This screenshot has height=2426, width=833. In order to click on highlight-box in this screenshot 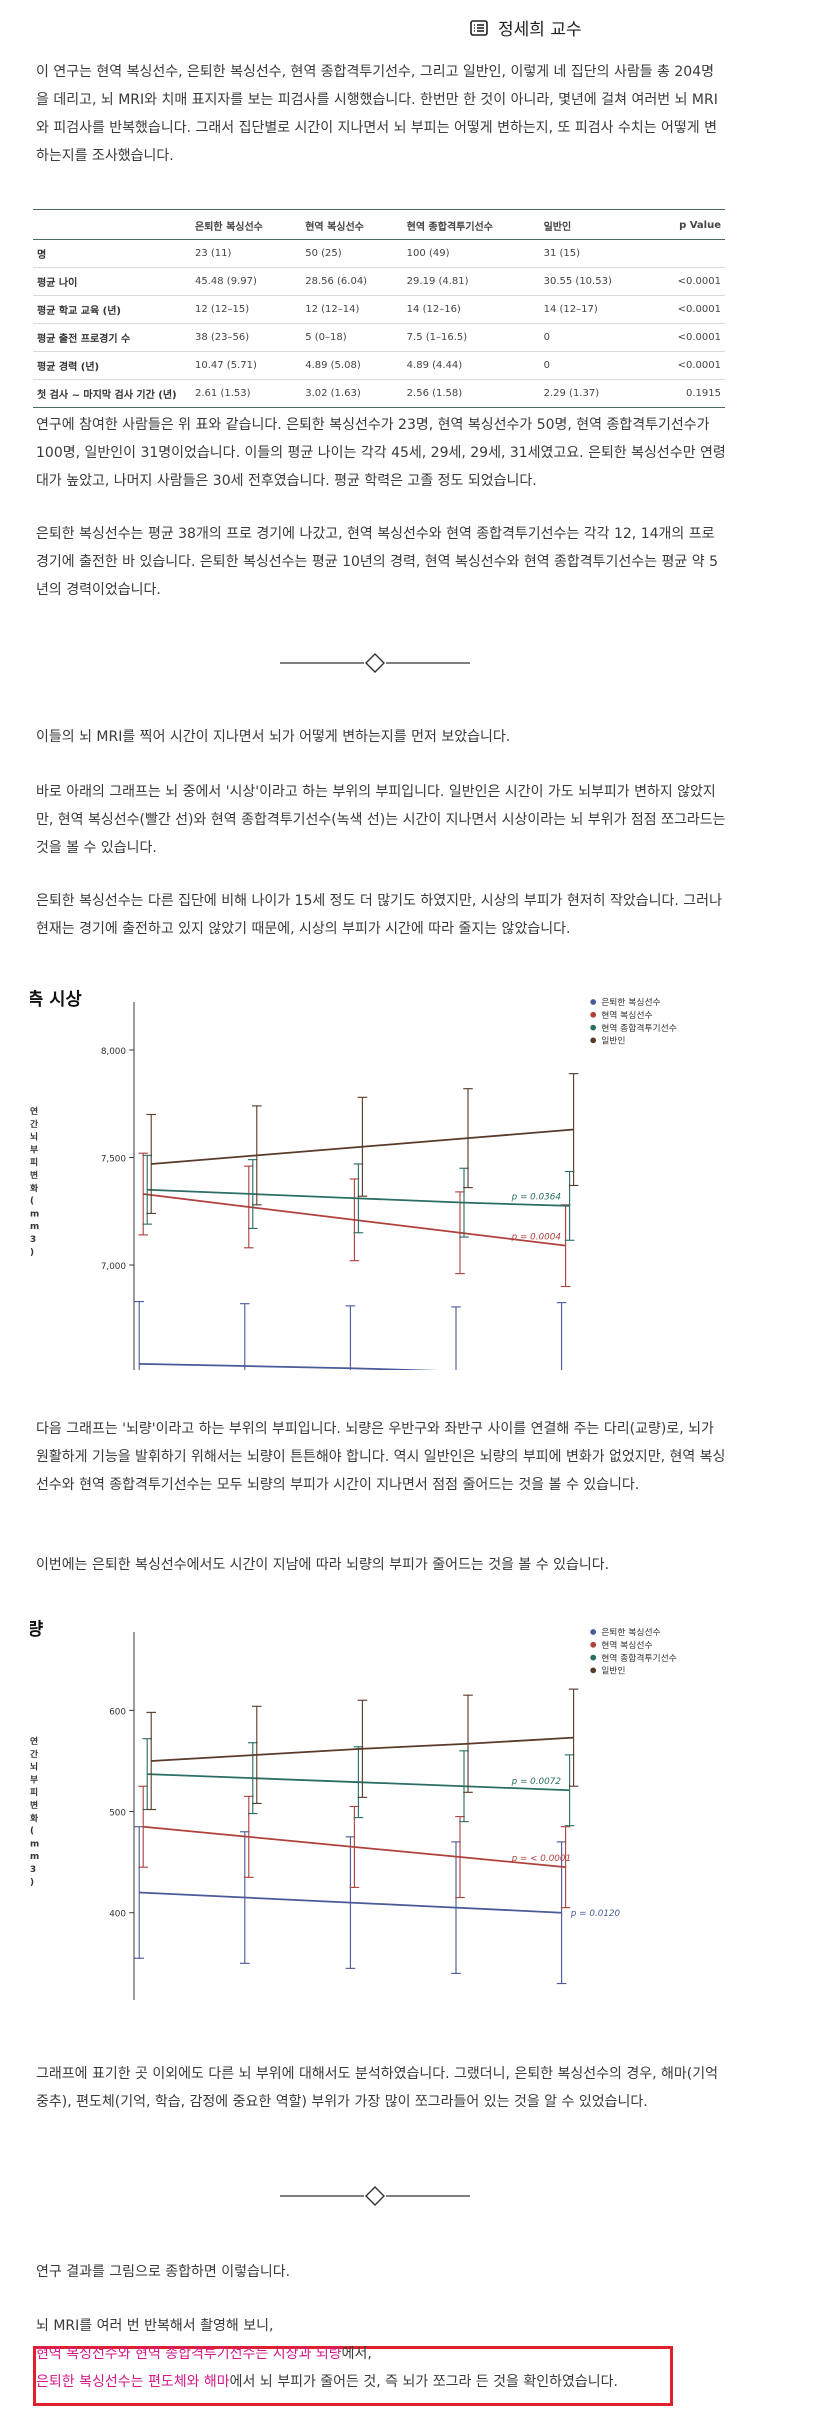, I will do `click(353, 2376)`.